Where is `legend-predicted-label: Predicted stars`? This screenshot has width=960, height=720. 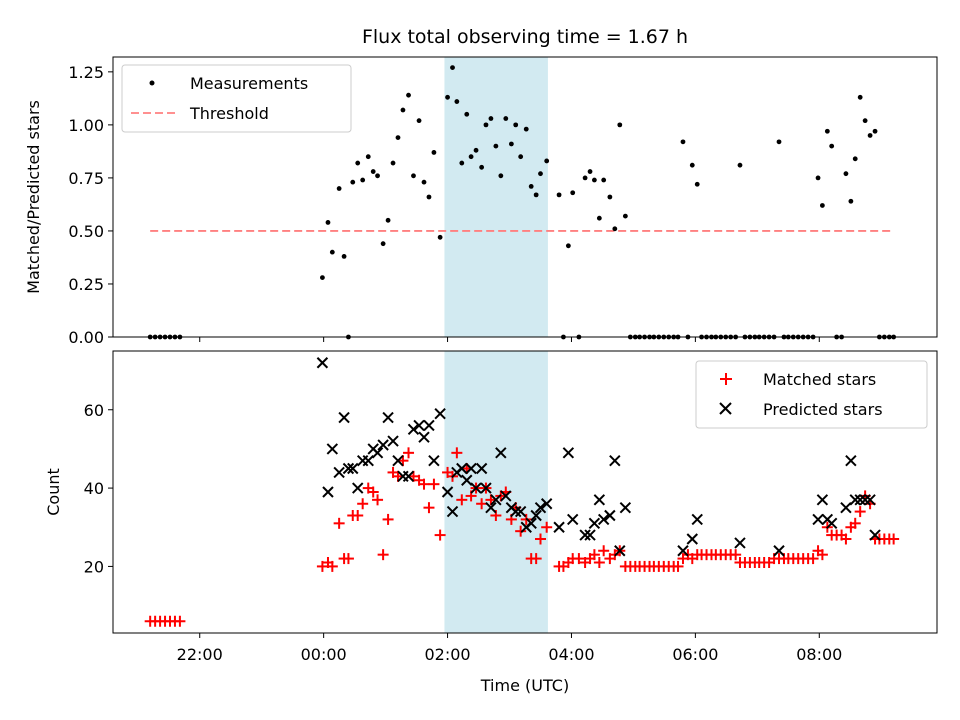
legend-predicted-label: Predicted stars is located at coordinates (823, 409).